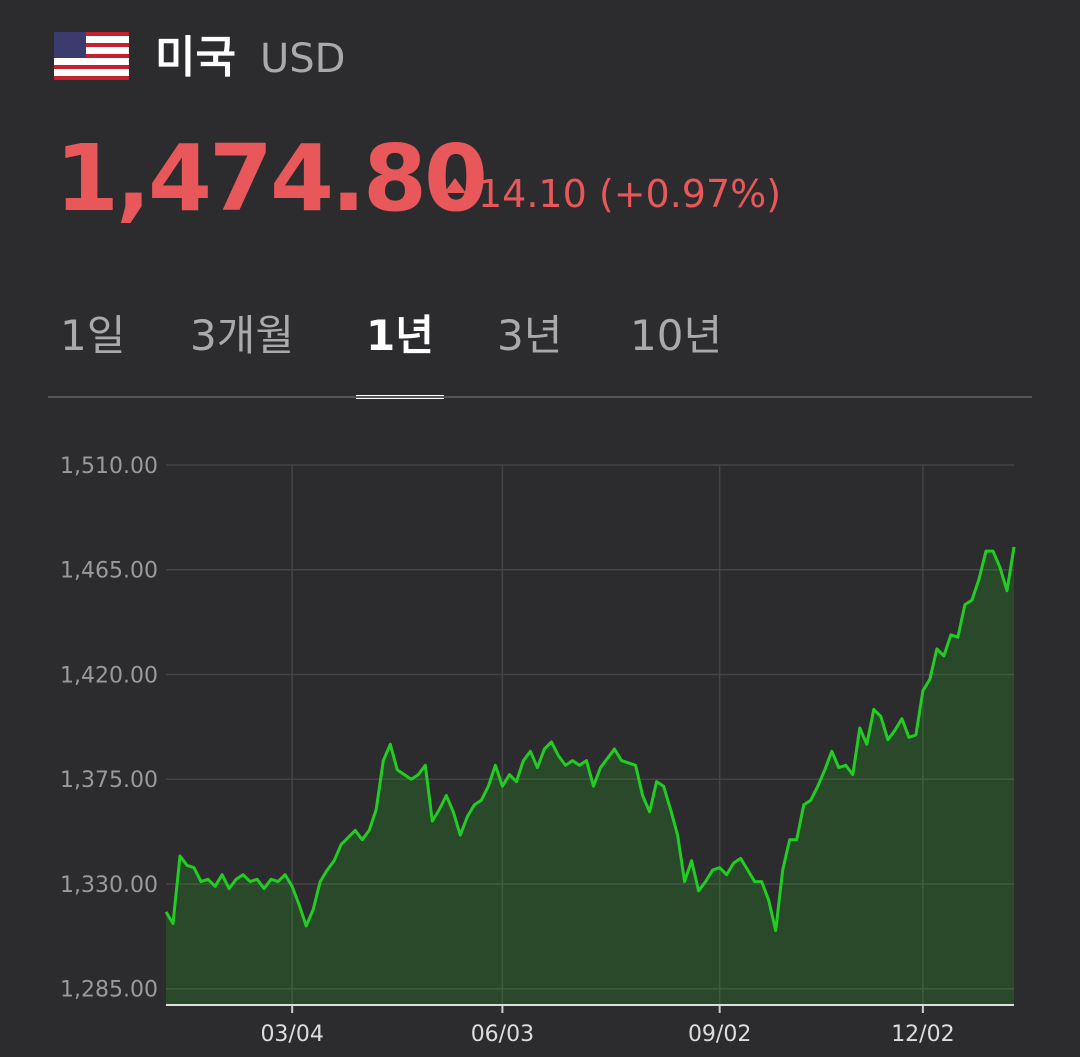 Image resolution: width=1080 pixels, height=1057 pixels. What do you see at coordinates (109, 885) in the screenshot?
I see `y-tick-label: 1,330.00` at bounding box center [109, 885].